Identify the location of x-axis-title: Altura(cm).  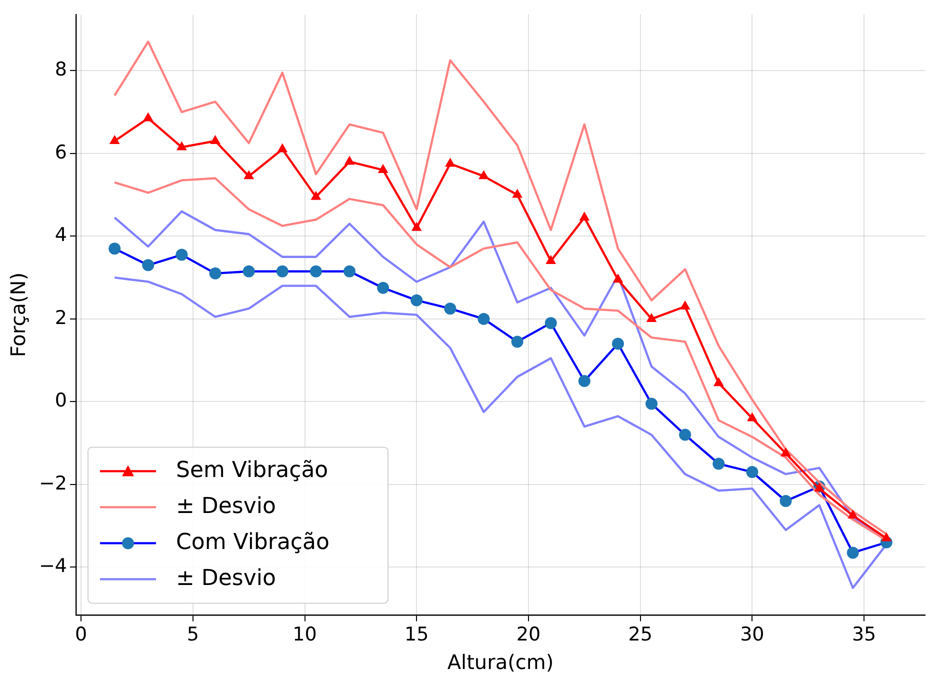
(500, 662).